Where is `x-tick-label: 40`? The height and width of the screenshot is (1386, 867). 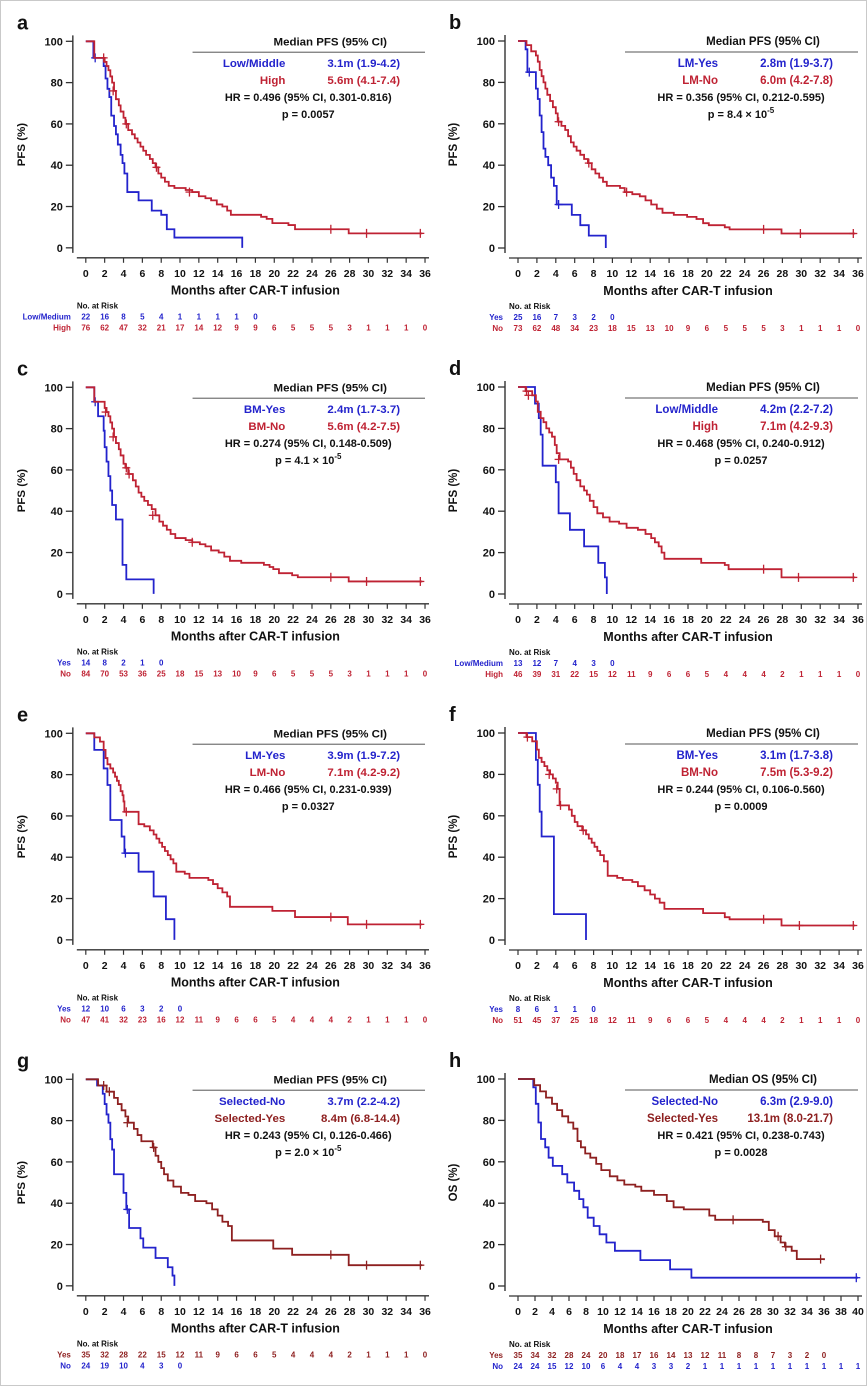
x-tick-label: 40 is located at coordinates (858, 1312).